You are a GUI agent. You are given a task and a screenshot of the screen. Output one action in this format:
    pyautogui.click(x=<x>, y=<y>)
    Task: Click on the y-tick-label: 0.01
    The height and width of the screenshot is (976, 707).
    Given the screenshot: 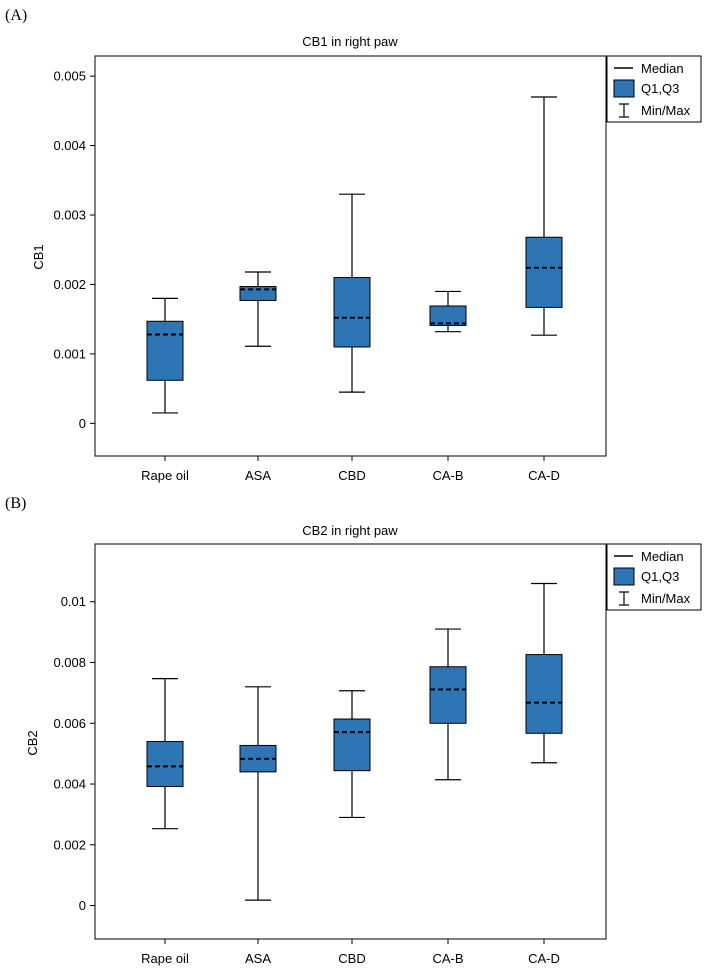 What is the action you would take?
    pyautogui.click(x=73, y=601)
    